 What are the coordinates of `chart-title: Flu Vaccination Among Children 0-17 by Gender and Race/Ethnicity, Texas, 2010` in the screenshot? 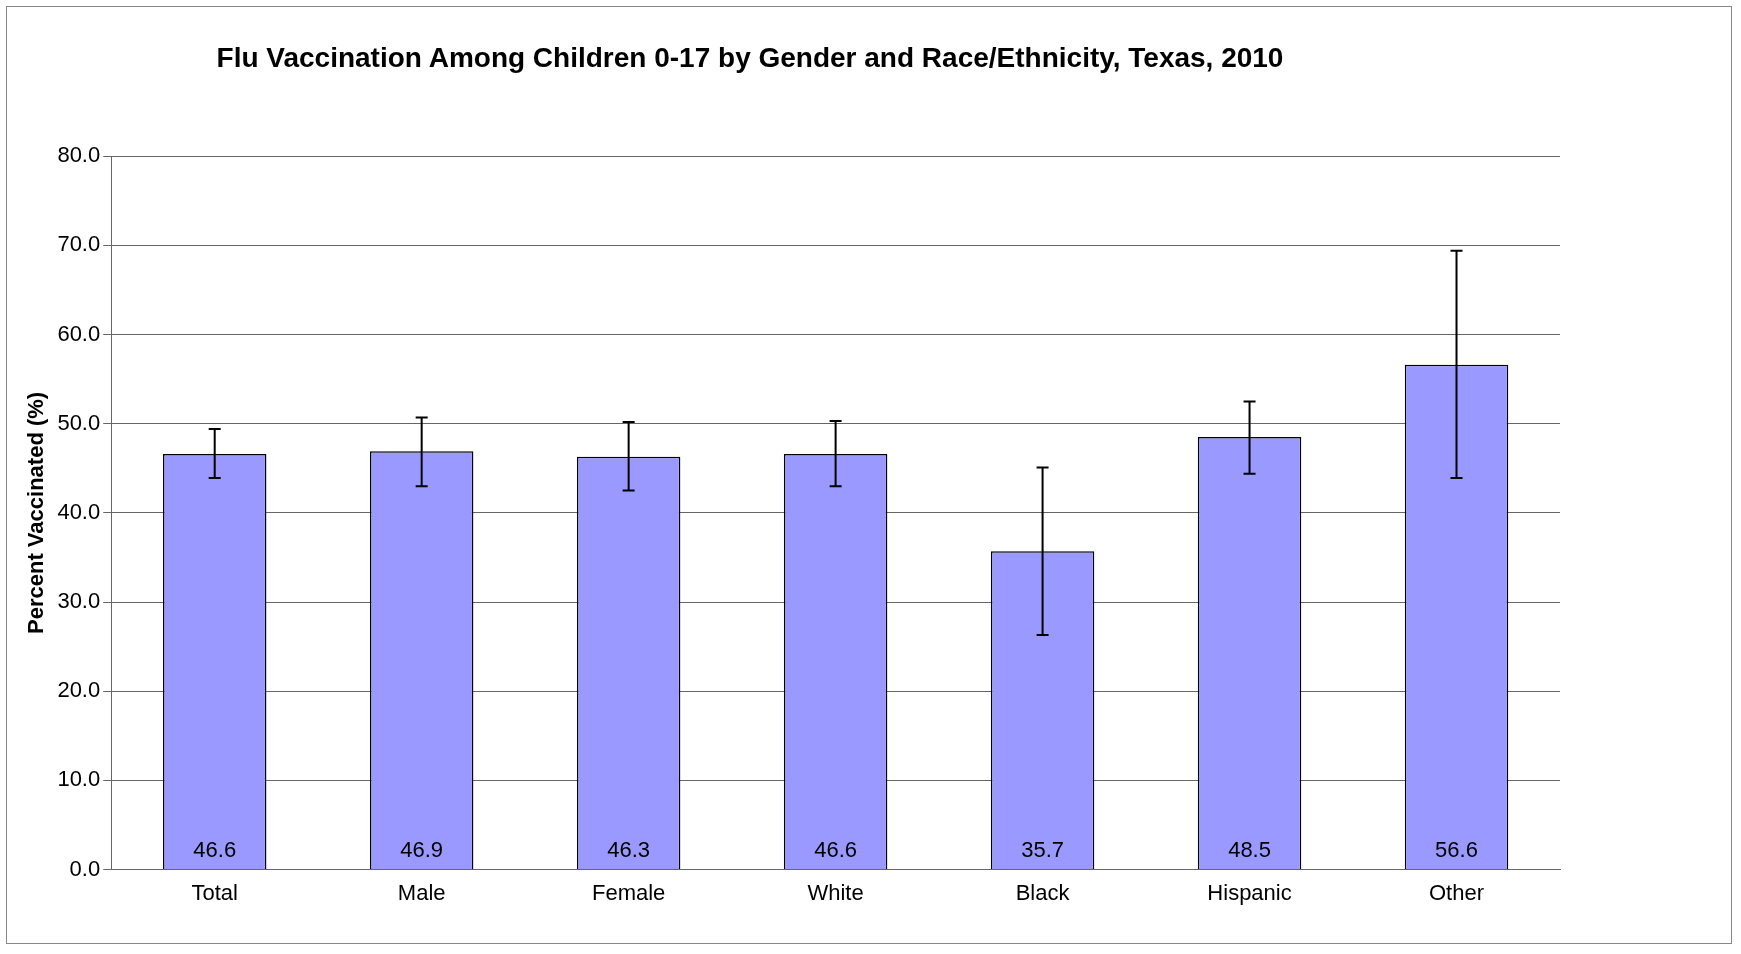 It's located at (750, 58).